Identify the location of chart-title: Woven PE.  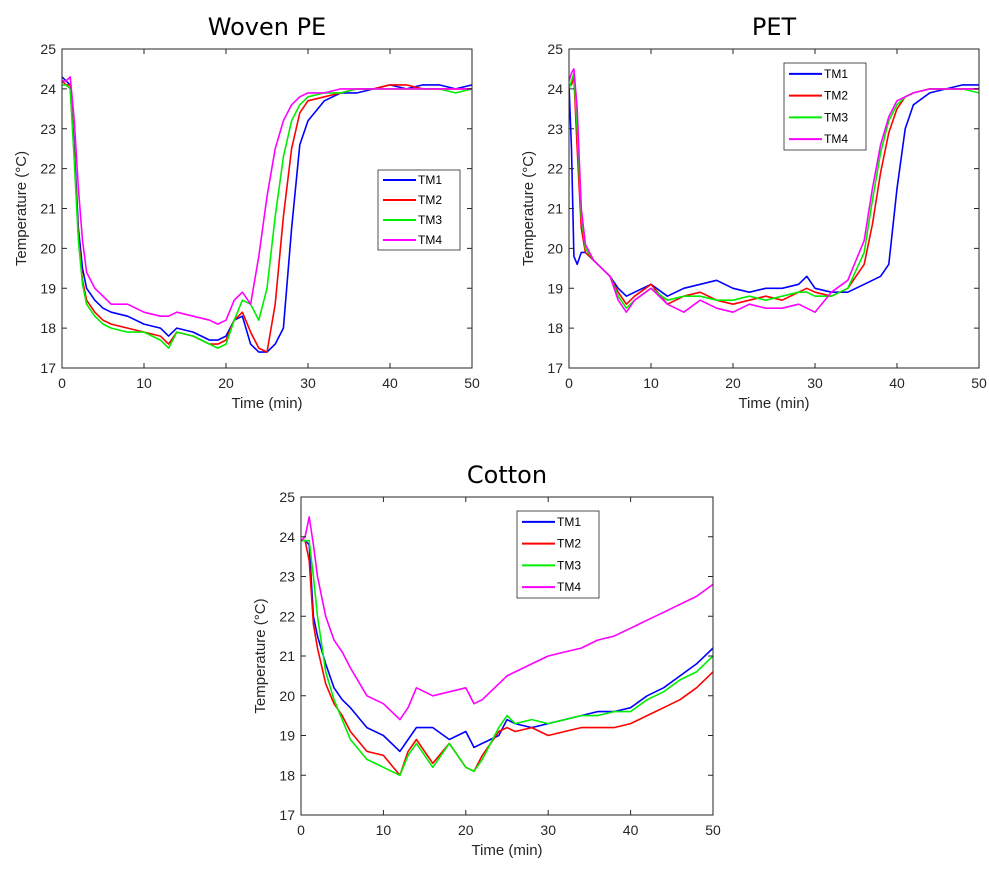
(267, 27).